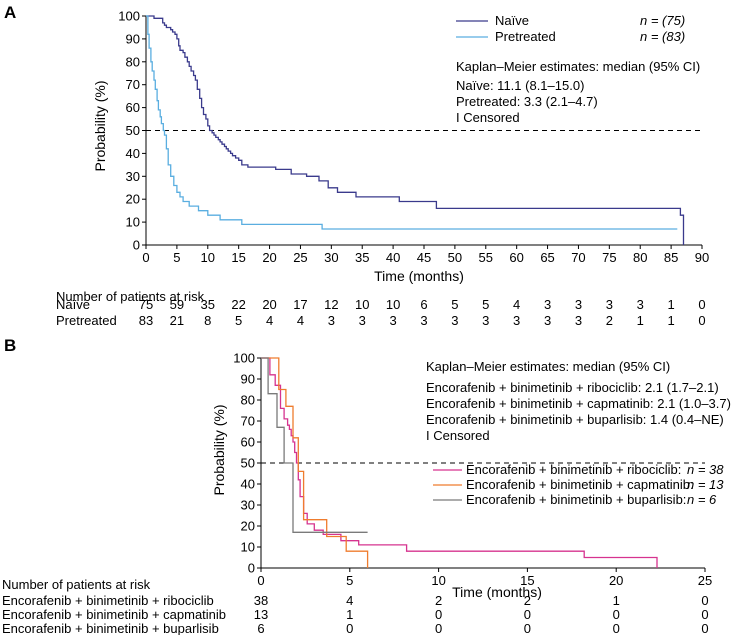  Describe the element at coordinates (520, 85) in the screenshot. I see `panel-a-km-naive: Naïve: 11.1 (8.1–15.0)` at that location.